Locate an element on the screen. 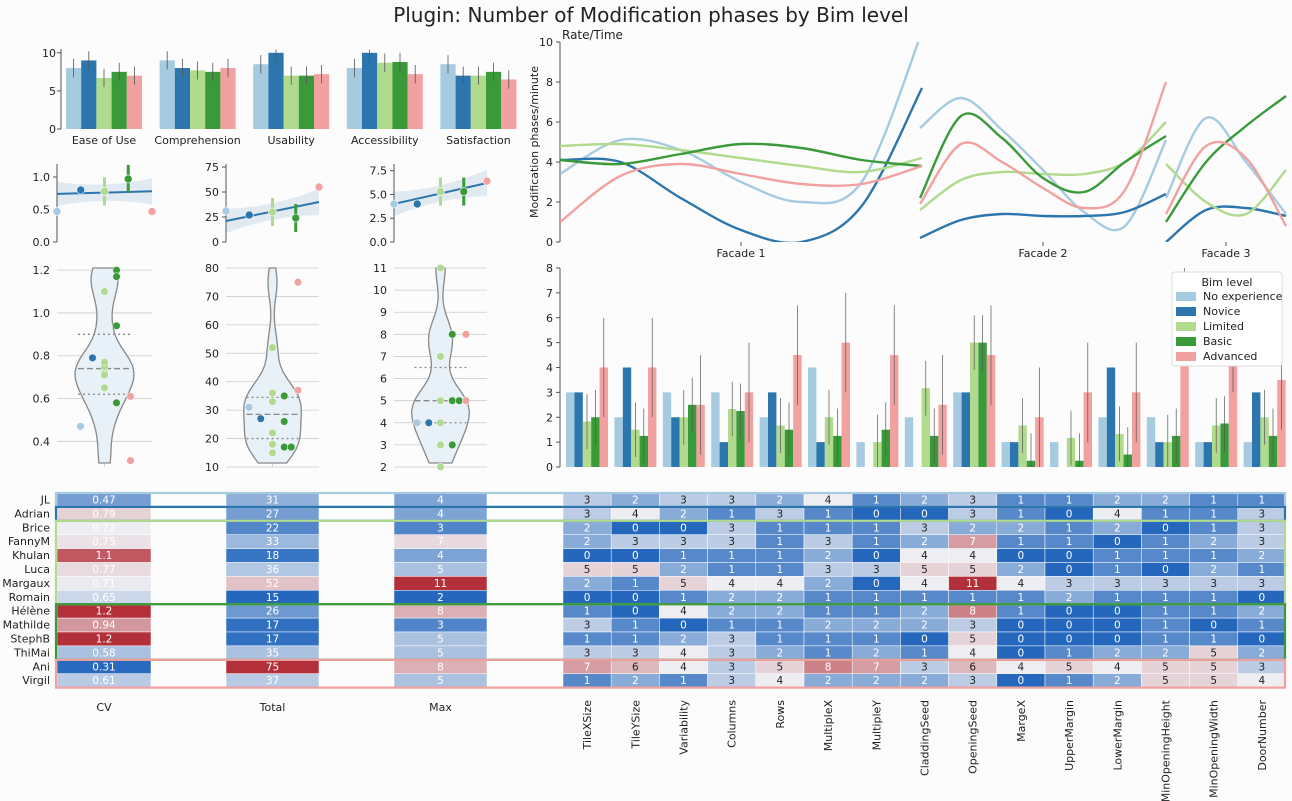 This screenshot has height=801, width=1292. heat-cell-value: 0.65 is located at coordinates (103, 598).